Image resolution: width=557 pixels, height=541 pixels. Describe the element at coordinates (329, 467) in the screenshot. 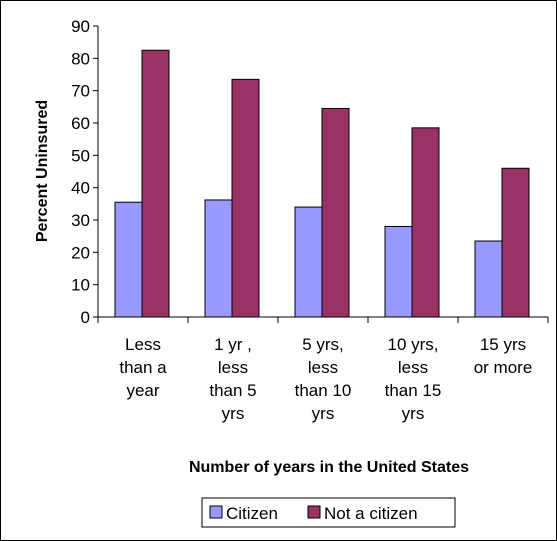

I see `x-axis-title: Number of years in the United States` at that location.